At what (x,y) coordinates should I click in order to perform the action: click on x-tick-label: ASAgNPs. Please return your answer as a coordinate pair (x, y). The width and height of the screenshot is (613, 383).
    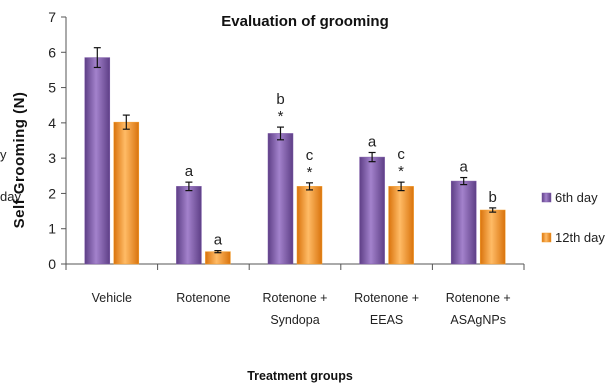
    Looking at the image, I should click on (478, 320).